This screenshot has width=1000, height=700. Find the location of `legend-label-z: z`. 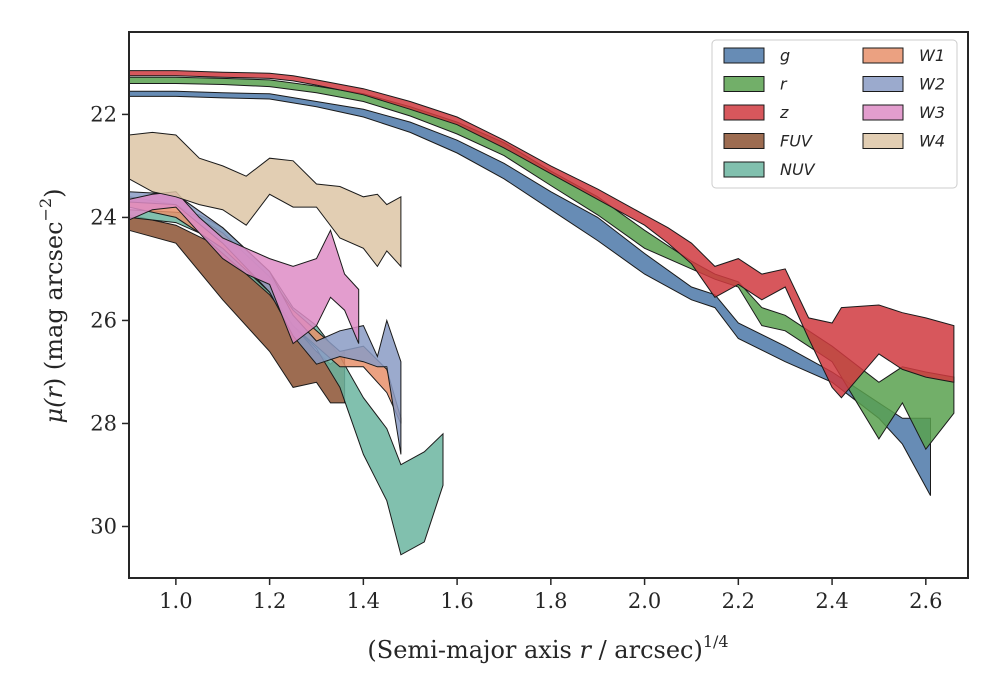

legend-label-z: z is located at coordinates (784, 112).